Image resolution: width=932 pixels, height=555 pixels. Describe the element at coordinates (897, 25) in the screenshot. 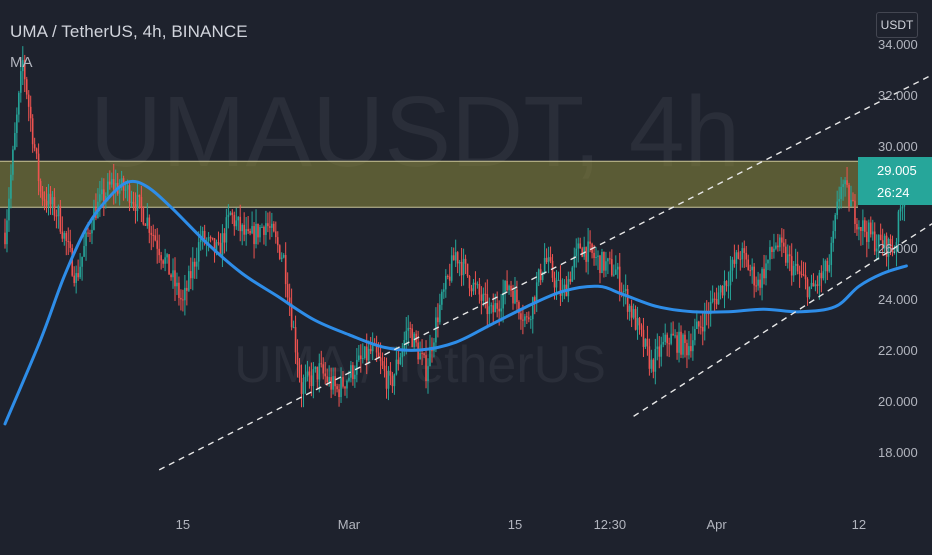

I see `currency-button: USDT` at that location.